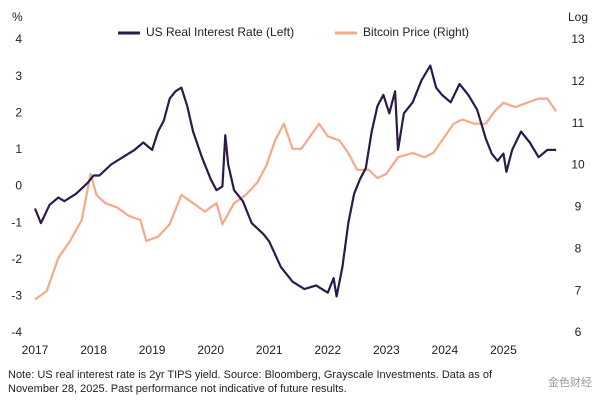 The height and width of the screenshot is (400, 600). I want to click on y2-tick-label: 7, so click(578, 290).